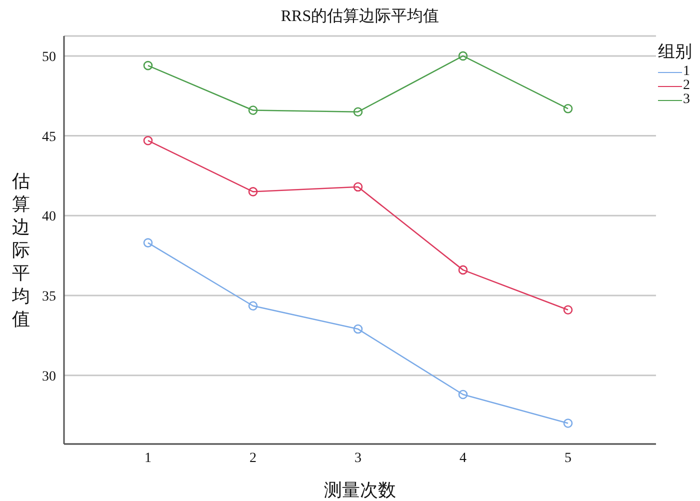  What do you see at coordinates (463, 458) in the screenshot?
I see `x-tick-label: 4` at bounding box center [463, 458].